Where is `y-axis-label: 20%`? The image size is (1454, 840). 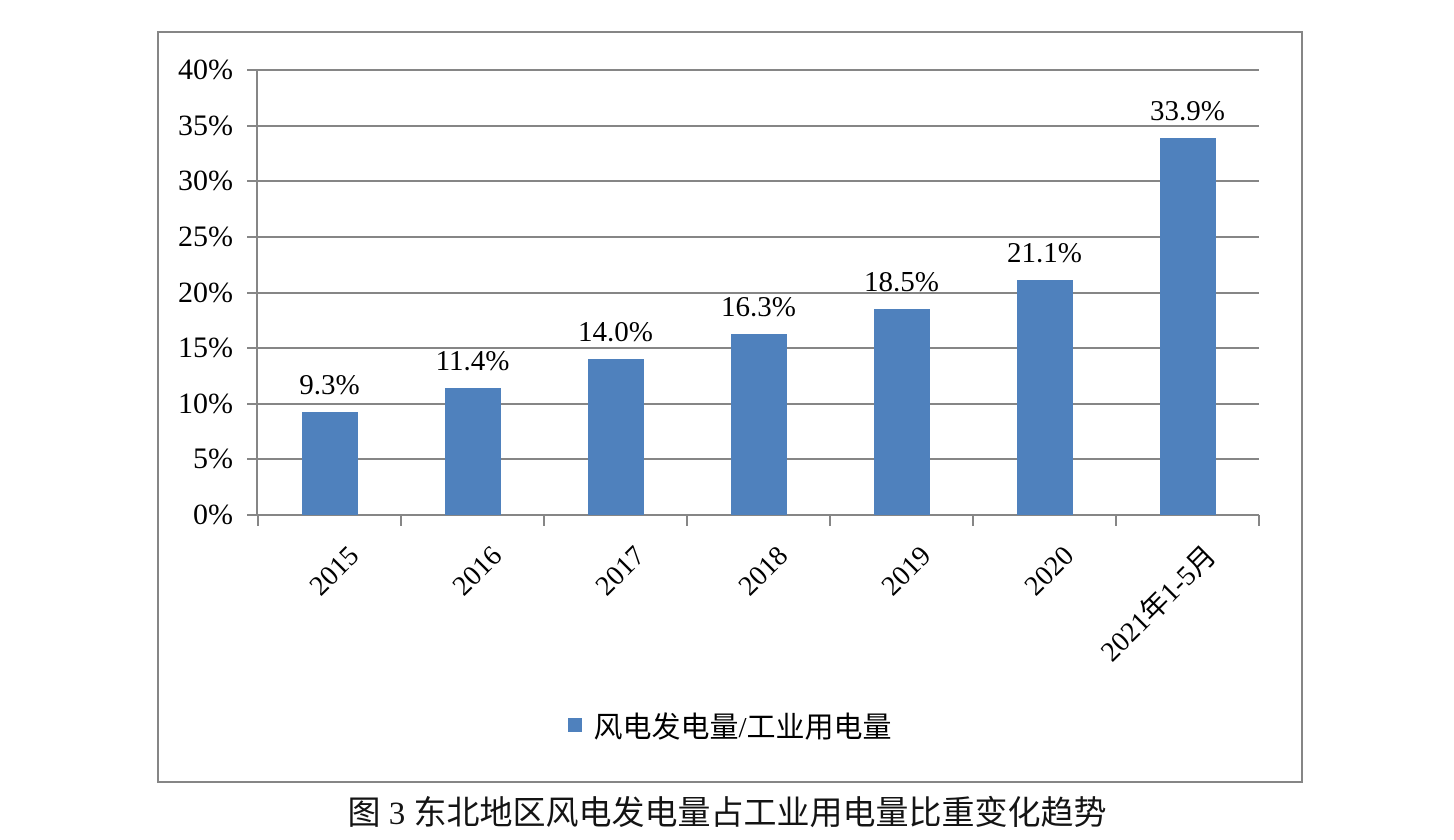
y-axis-label: 20% is located at coordinates (205, 292).